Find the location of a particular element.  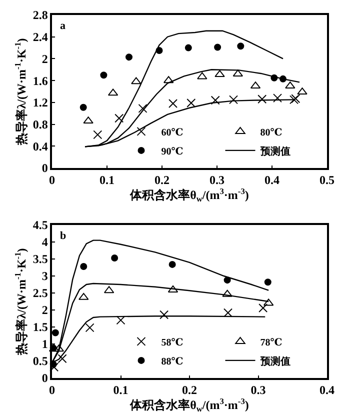

x-tick-label: 0.5 is located at coordinates (327, 180).